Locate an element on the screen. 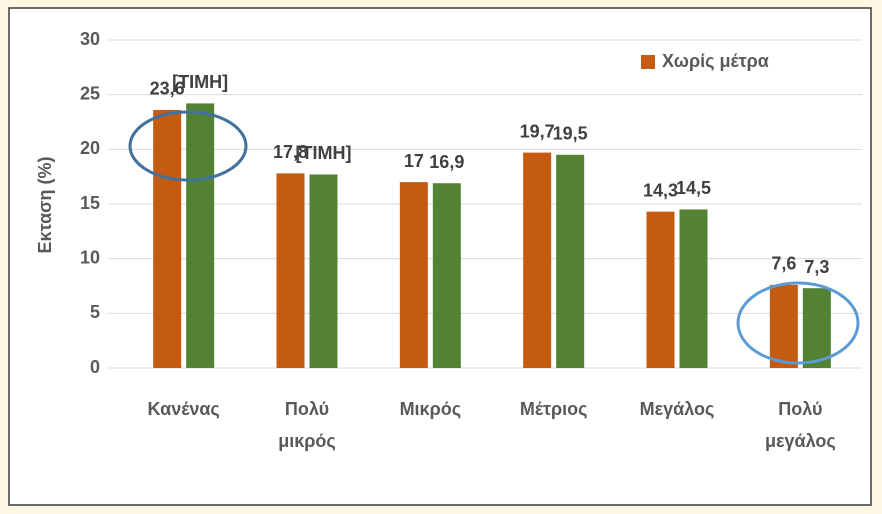 The width and height of the screenshot is (882, 514). data-label: 14,5 is located at coordinates (693, 188).